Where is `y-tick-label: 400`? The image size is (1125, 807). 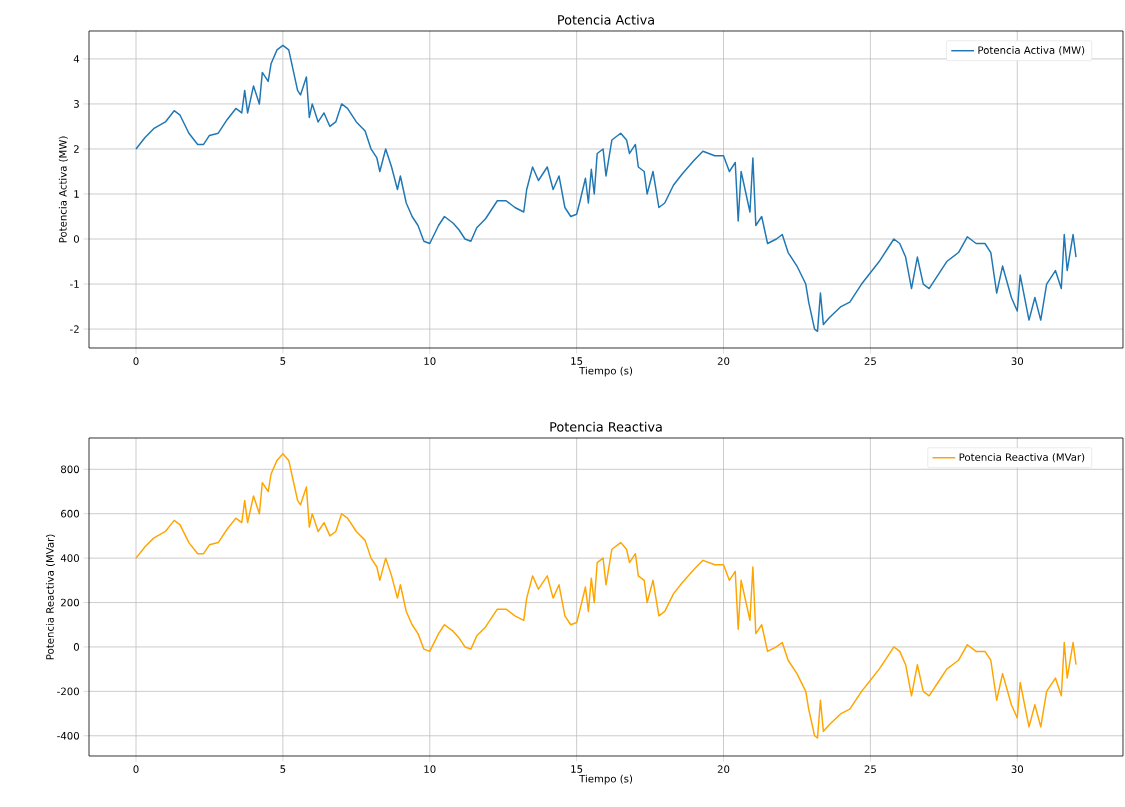 y-tick-label: 400 is located at coordinates (69, 558).